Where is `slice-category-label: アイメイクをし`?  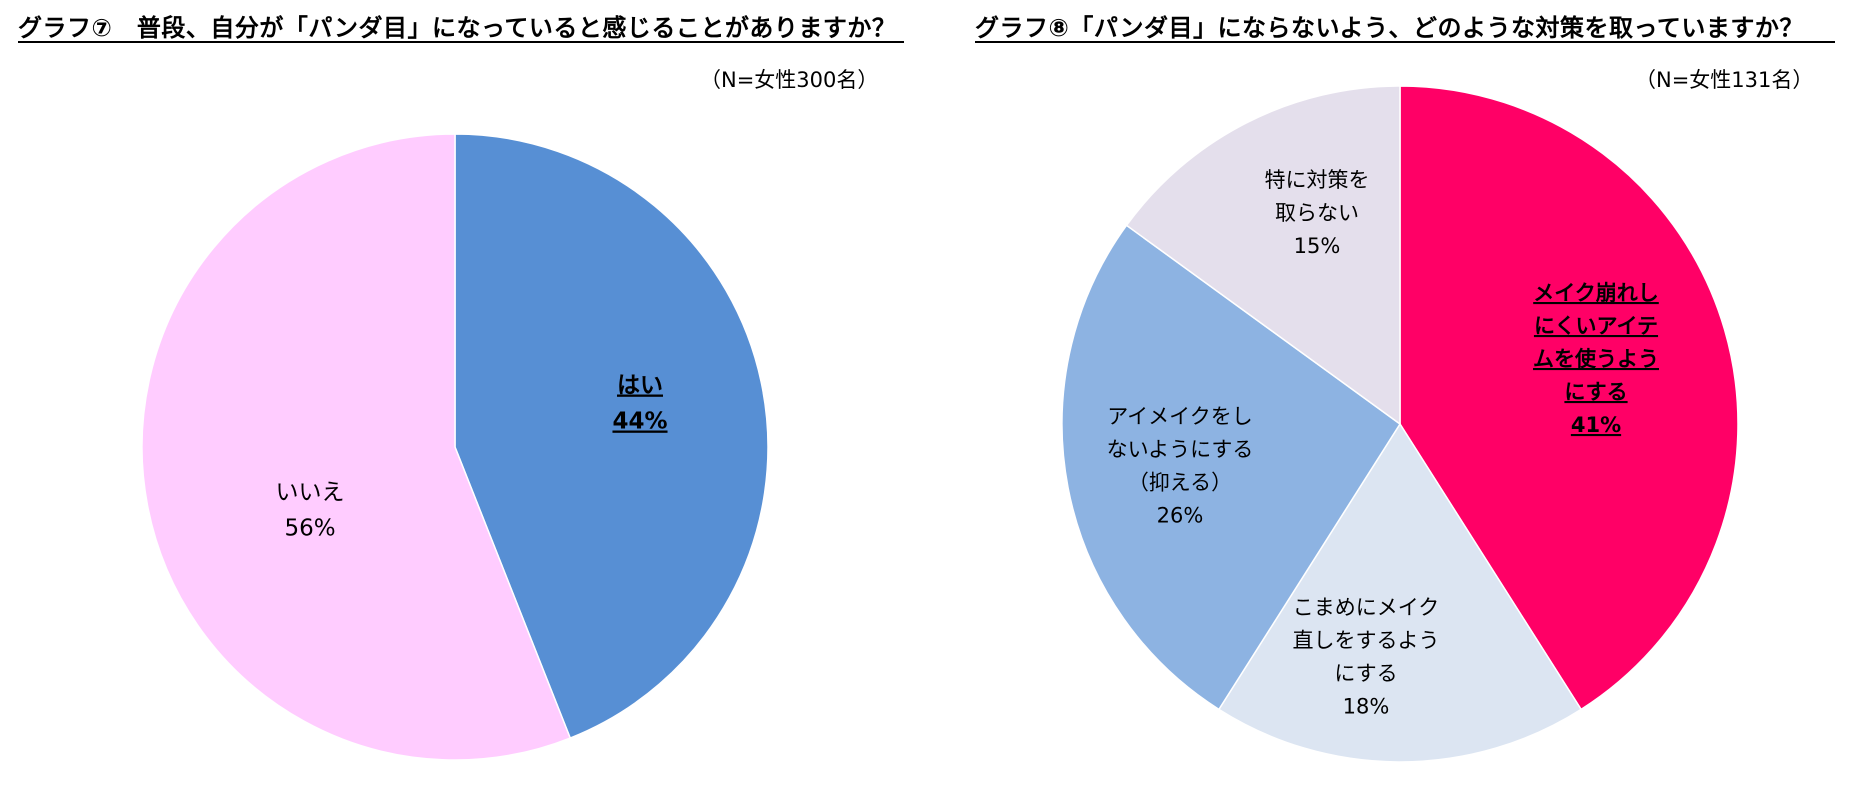 slice-category-label: アイメイクをし is located at coordinates (1180, 417).